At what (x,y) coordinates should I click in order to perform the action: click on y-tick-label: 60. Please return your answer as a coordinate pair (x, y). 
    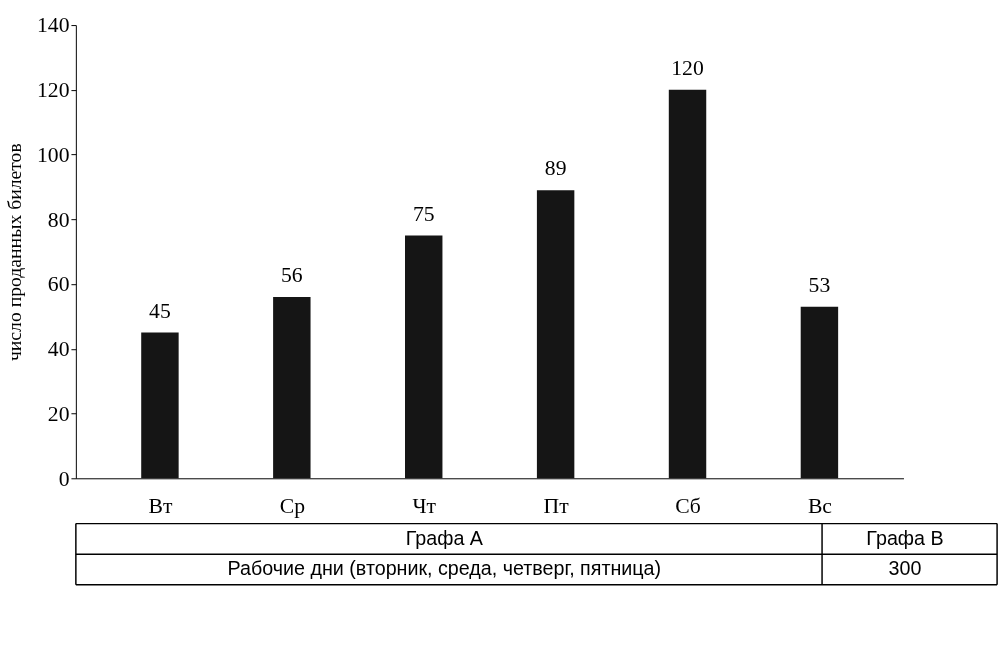
    Looking at the image, I should click on (58, 284).